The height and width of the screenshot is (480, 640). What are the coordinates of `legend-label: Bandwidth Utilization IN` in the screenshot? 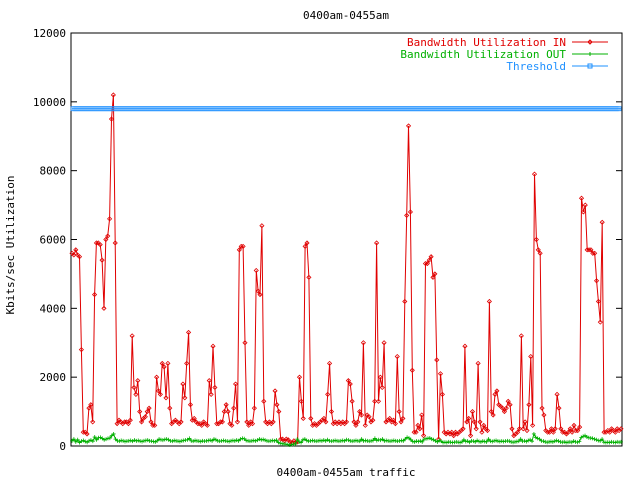 It's located at (486, 42).